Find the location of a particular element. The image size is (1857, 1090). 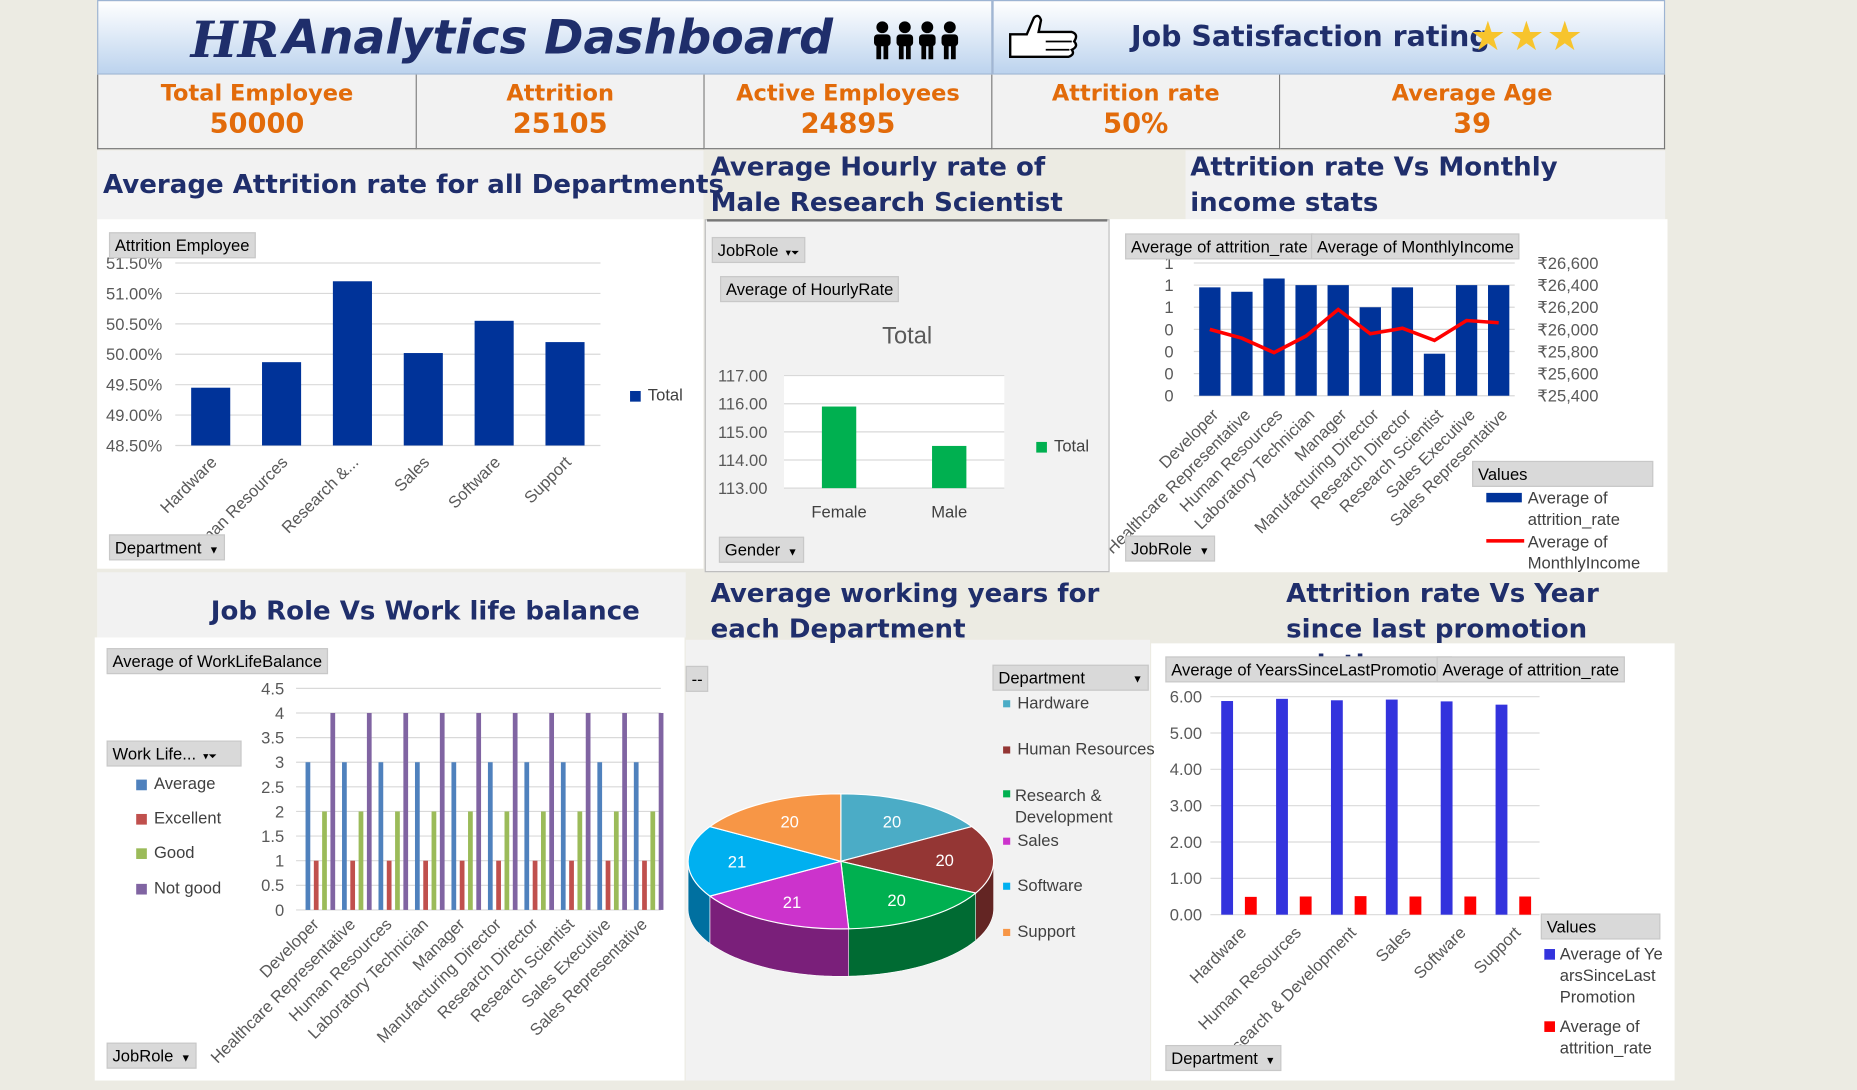

dropdown-arrow-icon: ▼ is located at coordinates (1204, 551).